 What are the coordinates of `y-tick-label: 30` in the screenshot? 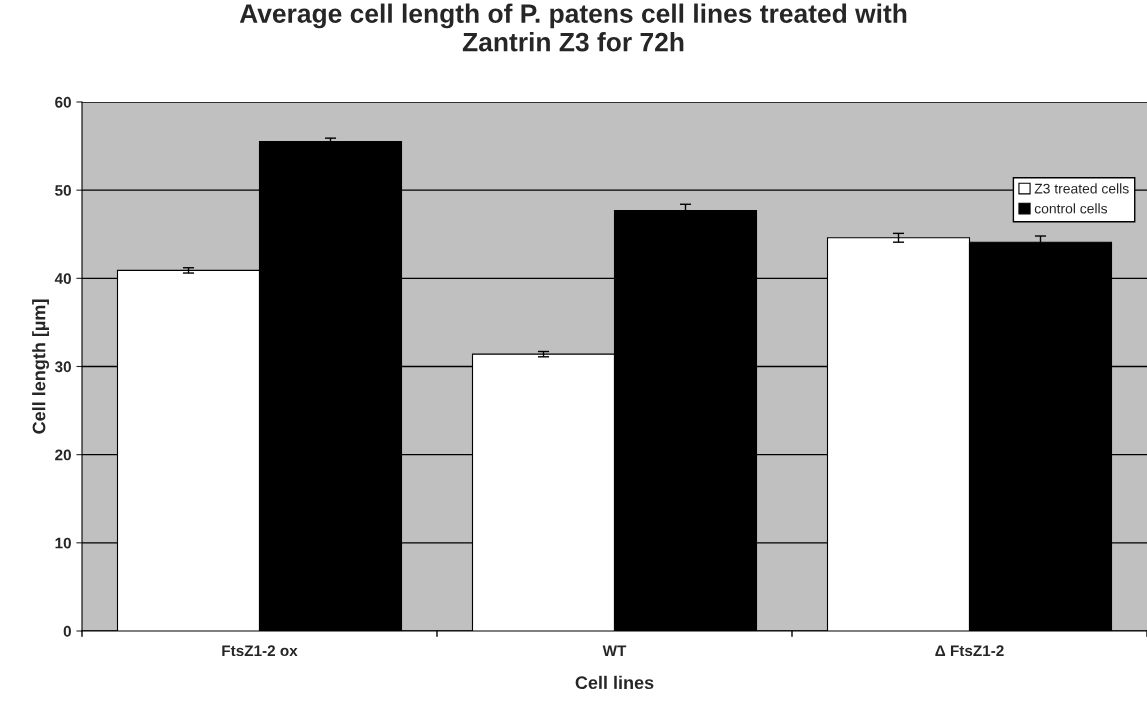 It's located at (62, 367).